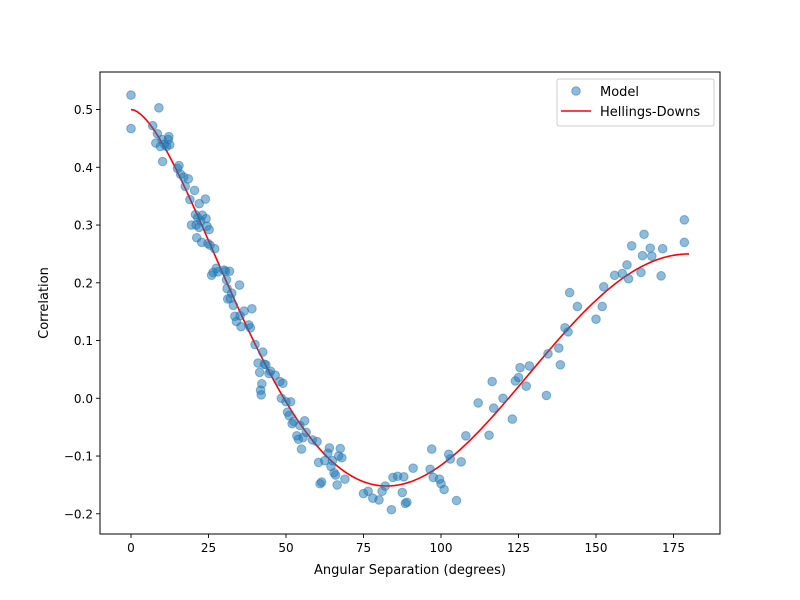  Describe the element at coordinates (441, 548) in the screenshot. I see `x-tick-label: 100` at that location.